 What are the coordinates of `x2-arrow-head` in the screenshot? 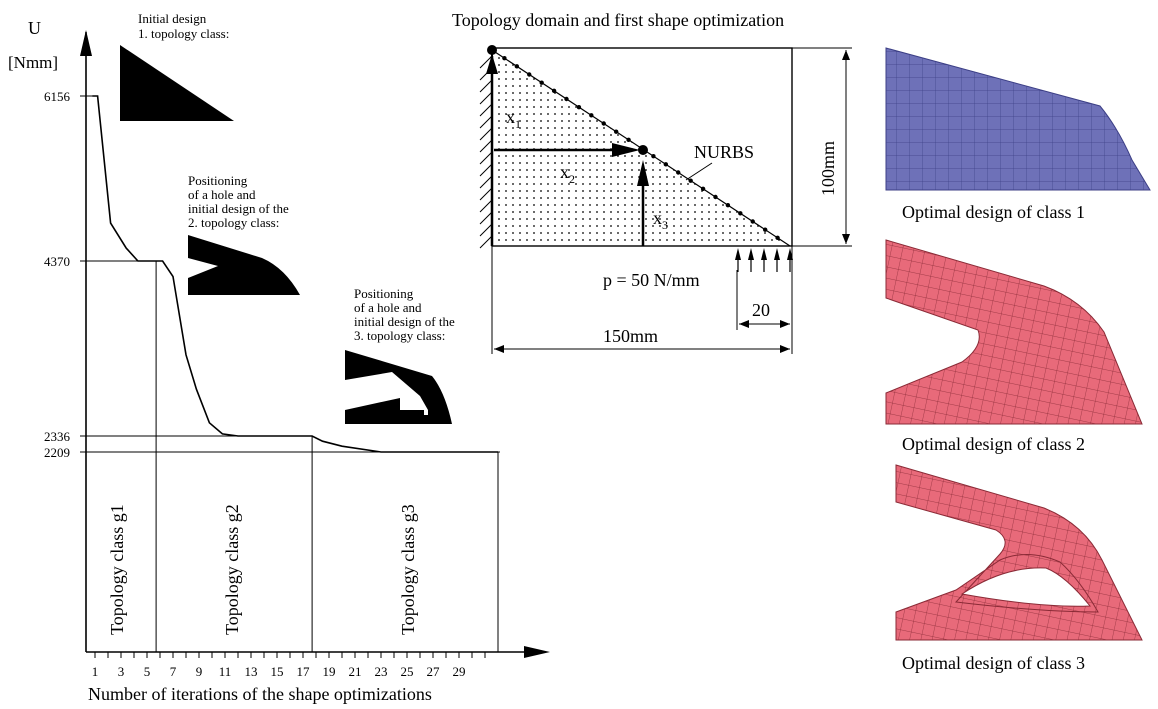 It's located at (626, 150).